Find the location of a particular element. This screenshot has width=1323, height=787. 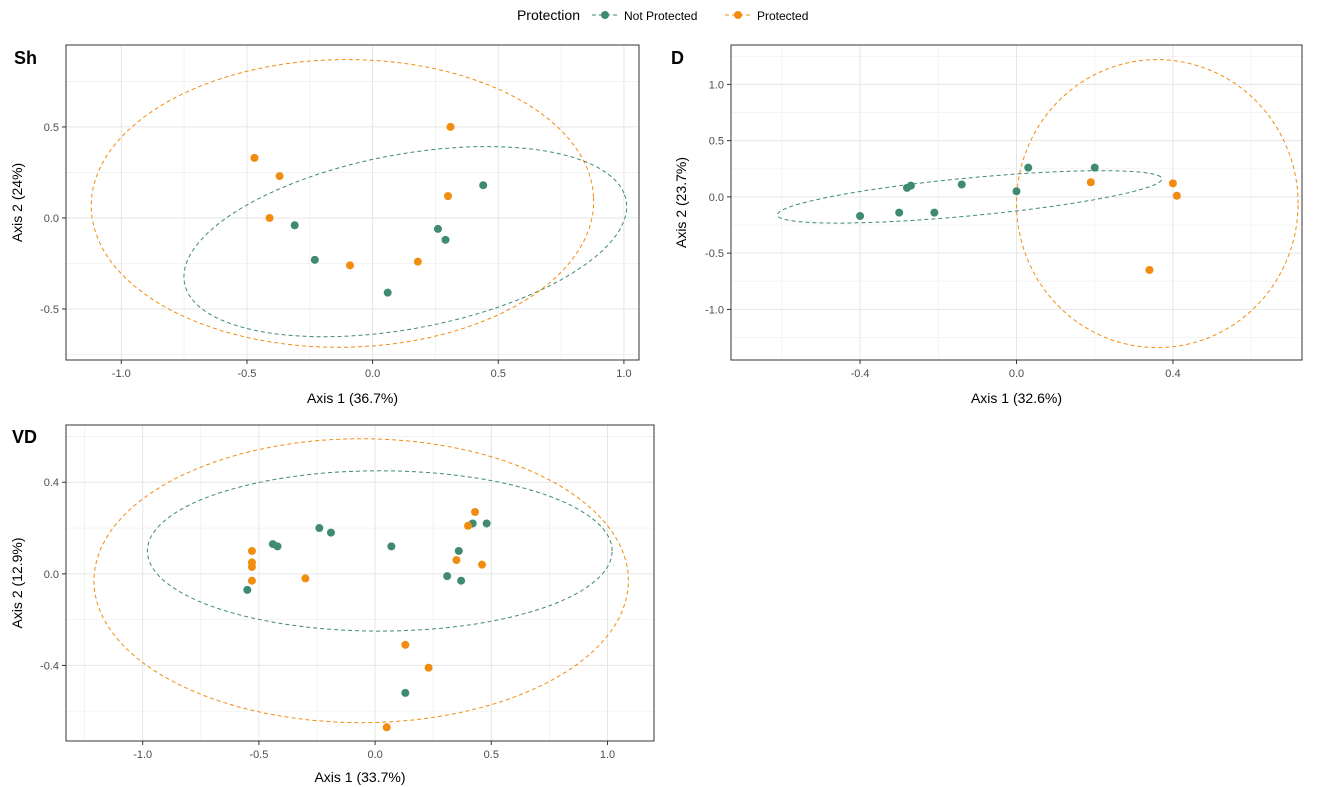

y-axis-label: Axis 2 (23.7%) is located at coordinates (681, 202).